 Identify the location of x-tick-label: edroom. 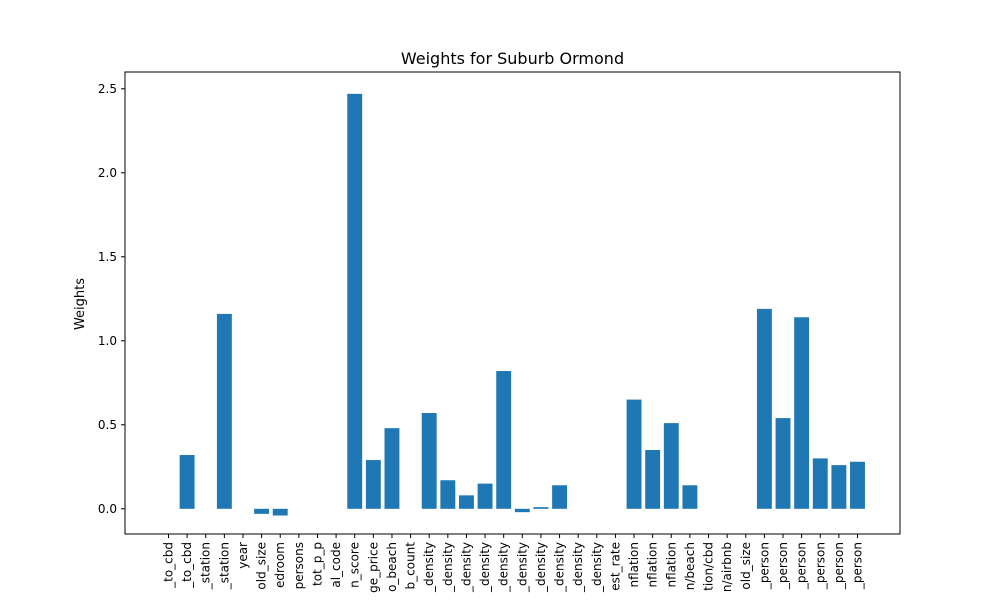
(280, 565).